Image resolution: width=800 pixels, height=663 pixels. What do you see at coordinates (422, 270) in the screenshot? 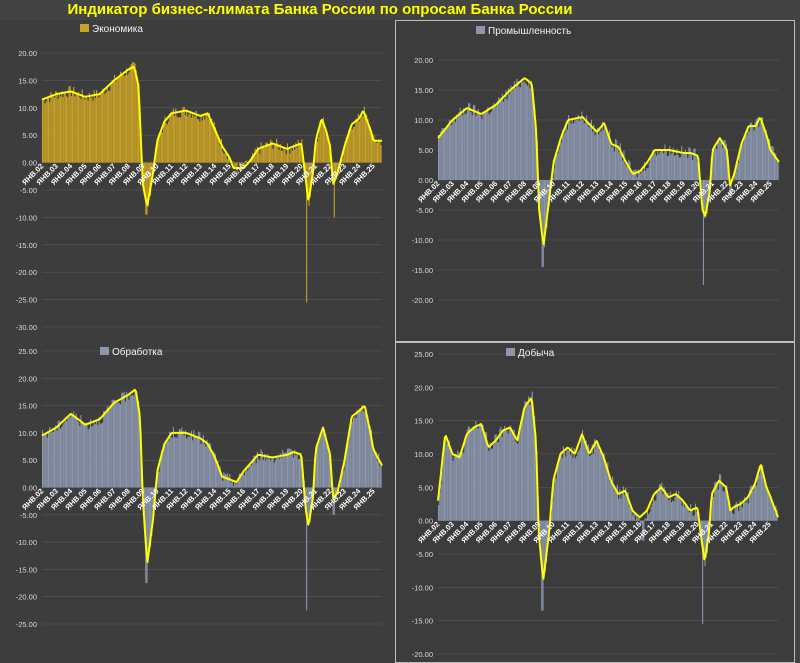
I see `y-tick-label: -15.00` at bounding box center [422, 270].